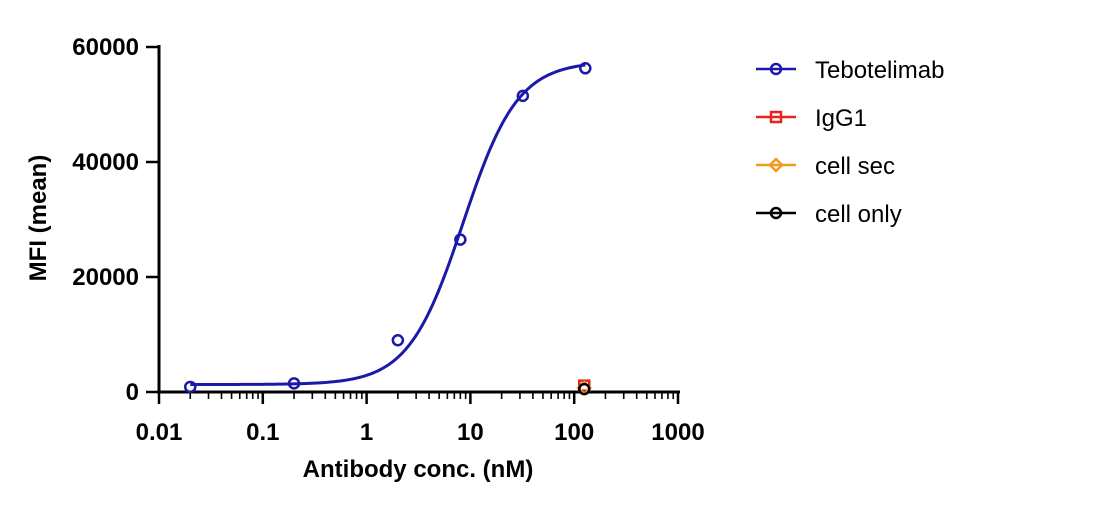 The height and width of the screenshot is (505, 1119). Describe the element at coordinates (574, 432) in the screenshot. I see `x-tick-label: 100` at that location.